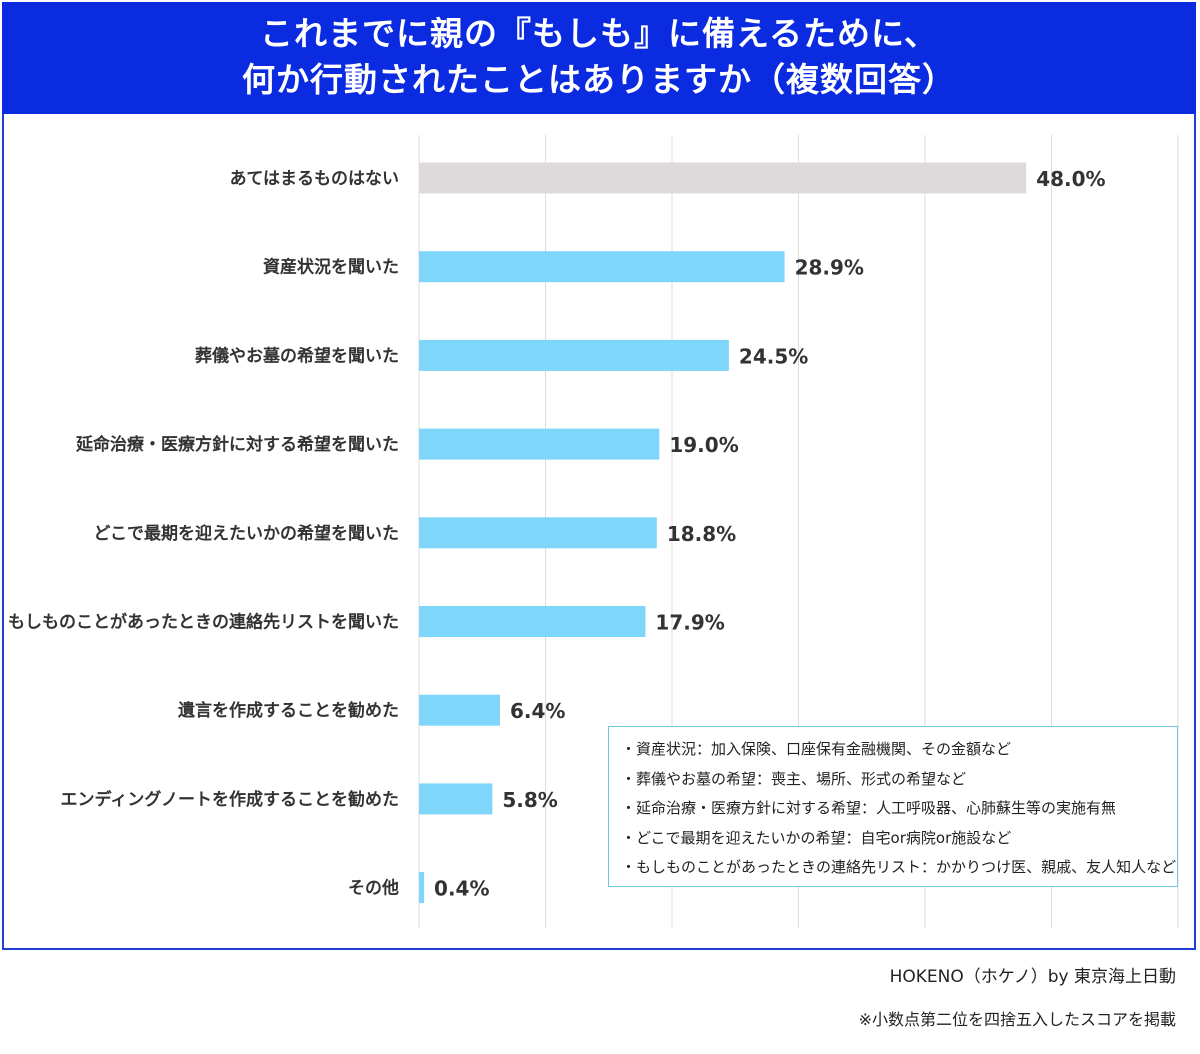  Describe the element at coordinates (599, 33) in the screenshot. I see `chart-title-line-1: これまでに親の『もしも』に備えるために、` at that location.